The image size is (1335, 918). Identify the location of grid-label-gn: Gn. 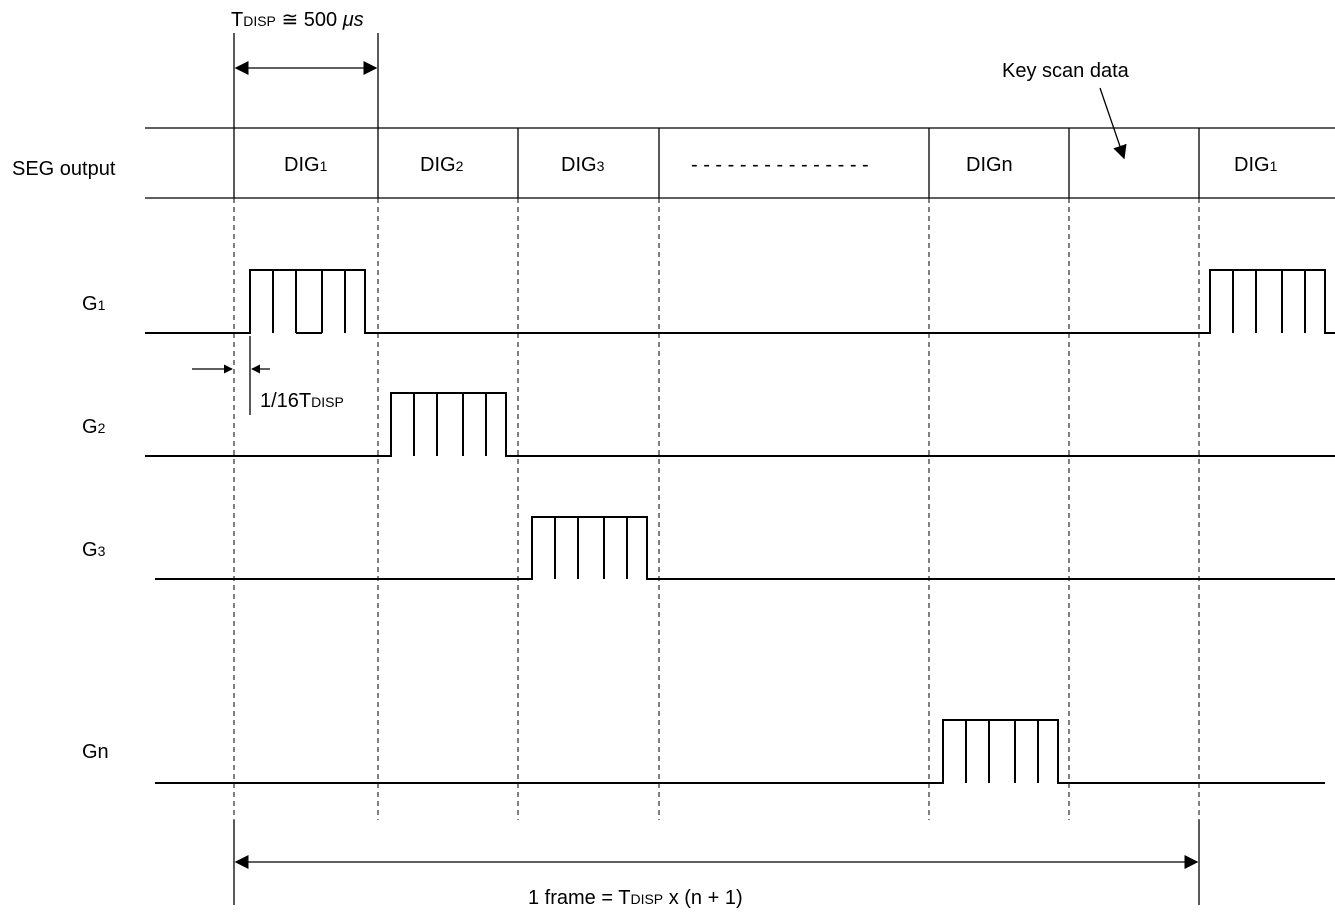
(95, 752).